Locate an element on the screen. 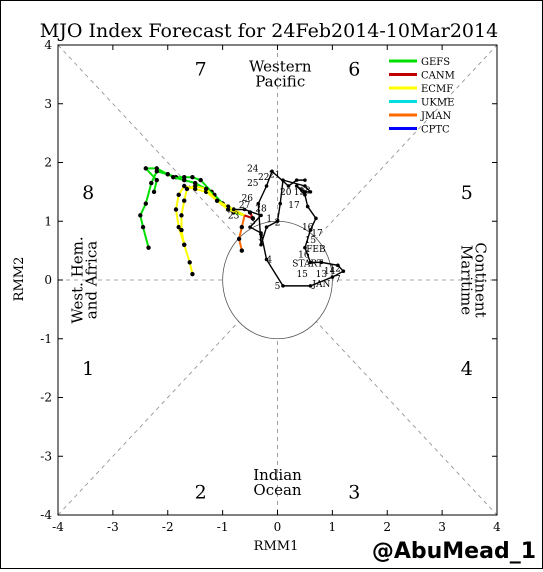 Image resolution: width=543 pixels, height=572 pixels. day-label: 25 is located at coordinates (253, 184).